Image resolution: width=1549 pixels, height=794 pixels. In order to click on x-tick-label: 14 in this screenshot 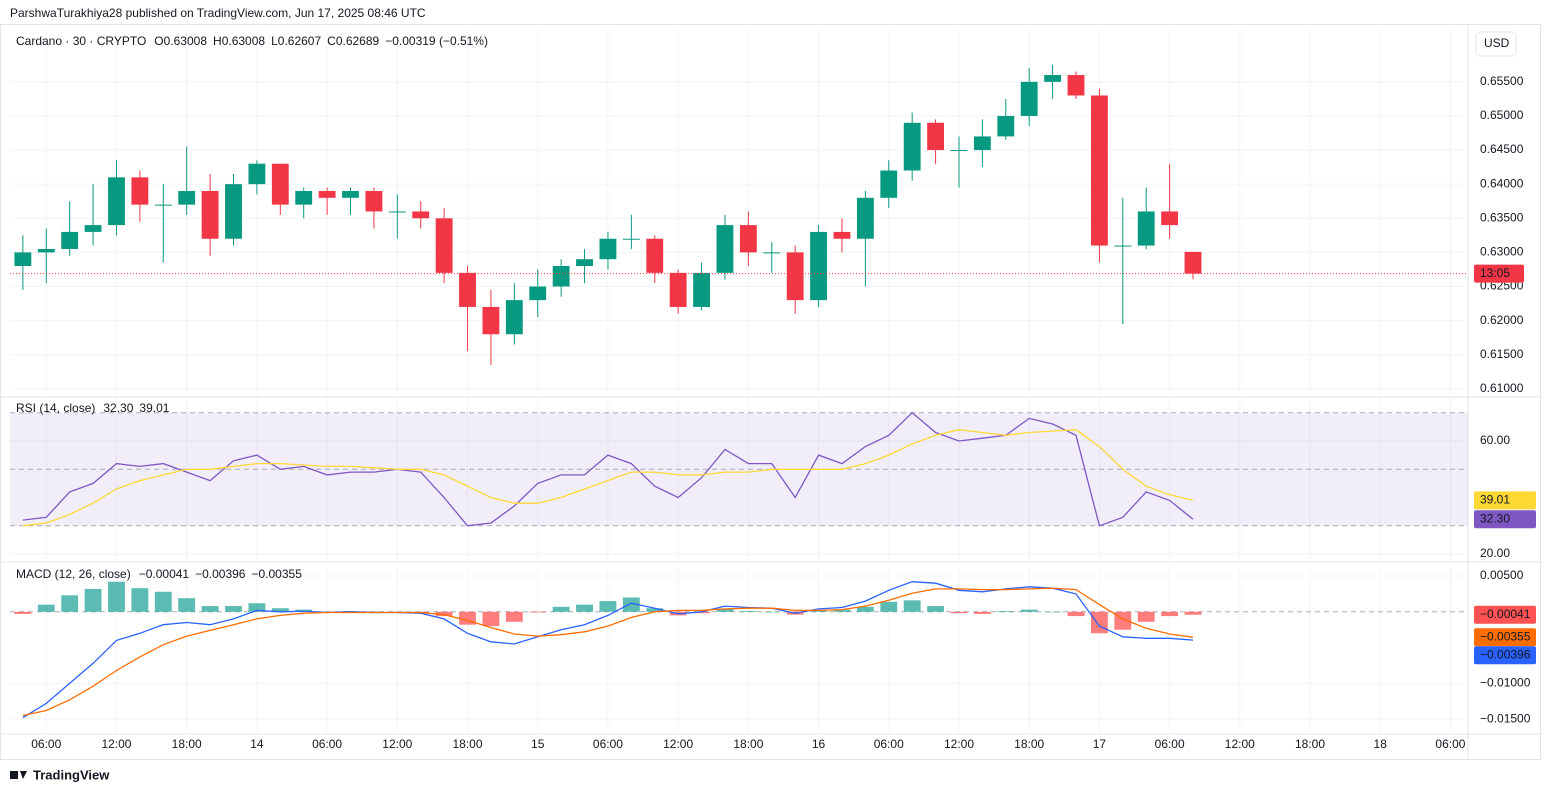, I will do `click(257, 744)`.